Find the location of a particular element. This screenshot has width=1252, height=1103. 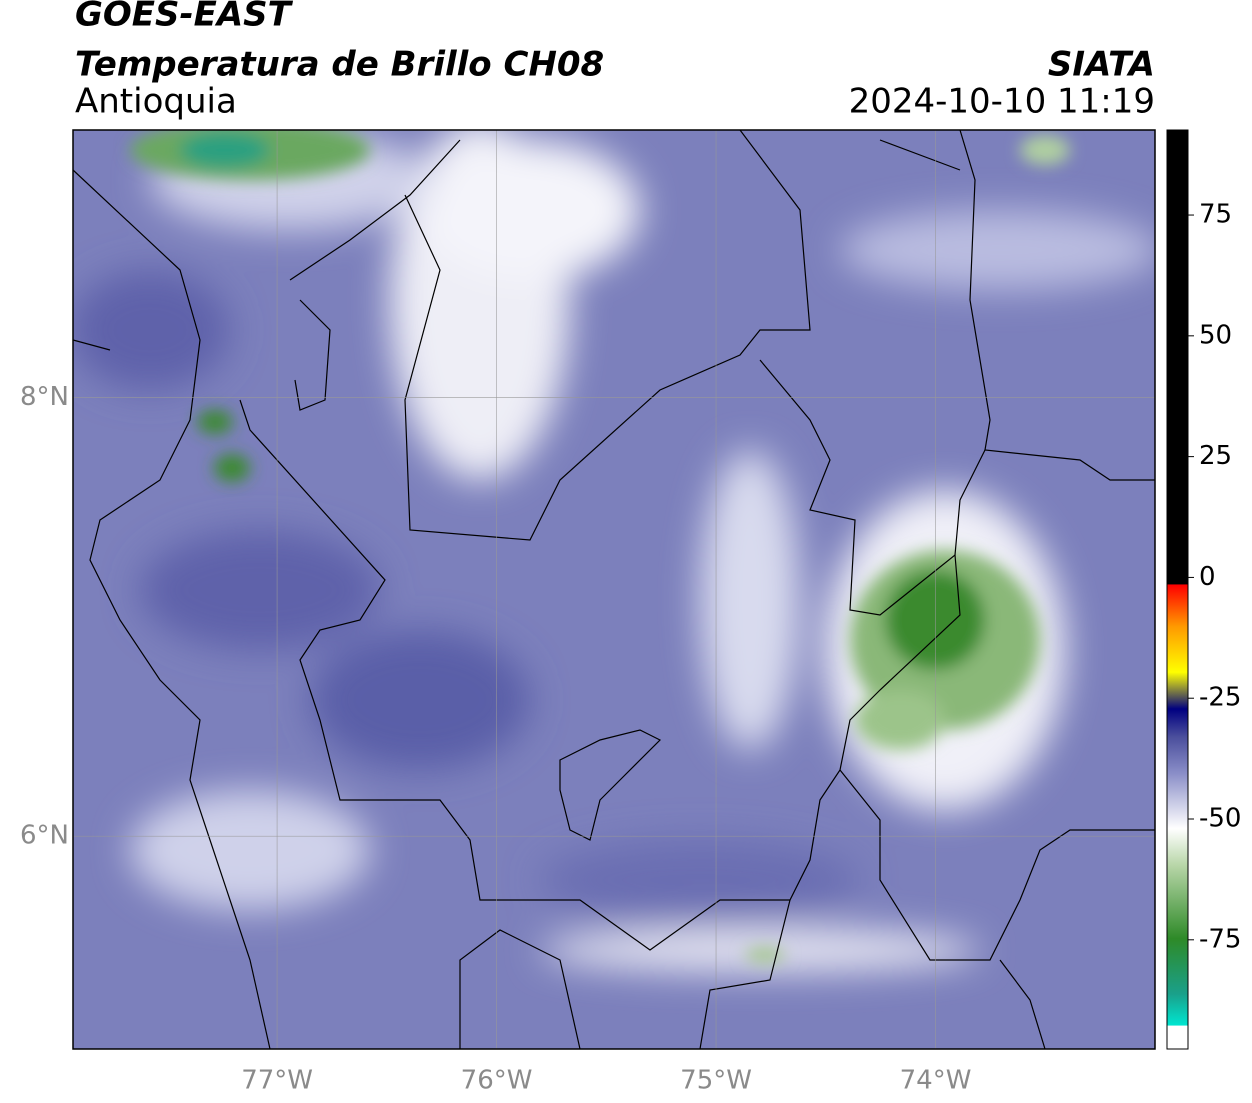

colorbar-tick-label: 50 is located at coordinates (1215, 335).